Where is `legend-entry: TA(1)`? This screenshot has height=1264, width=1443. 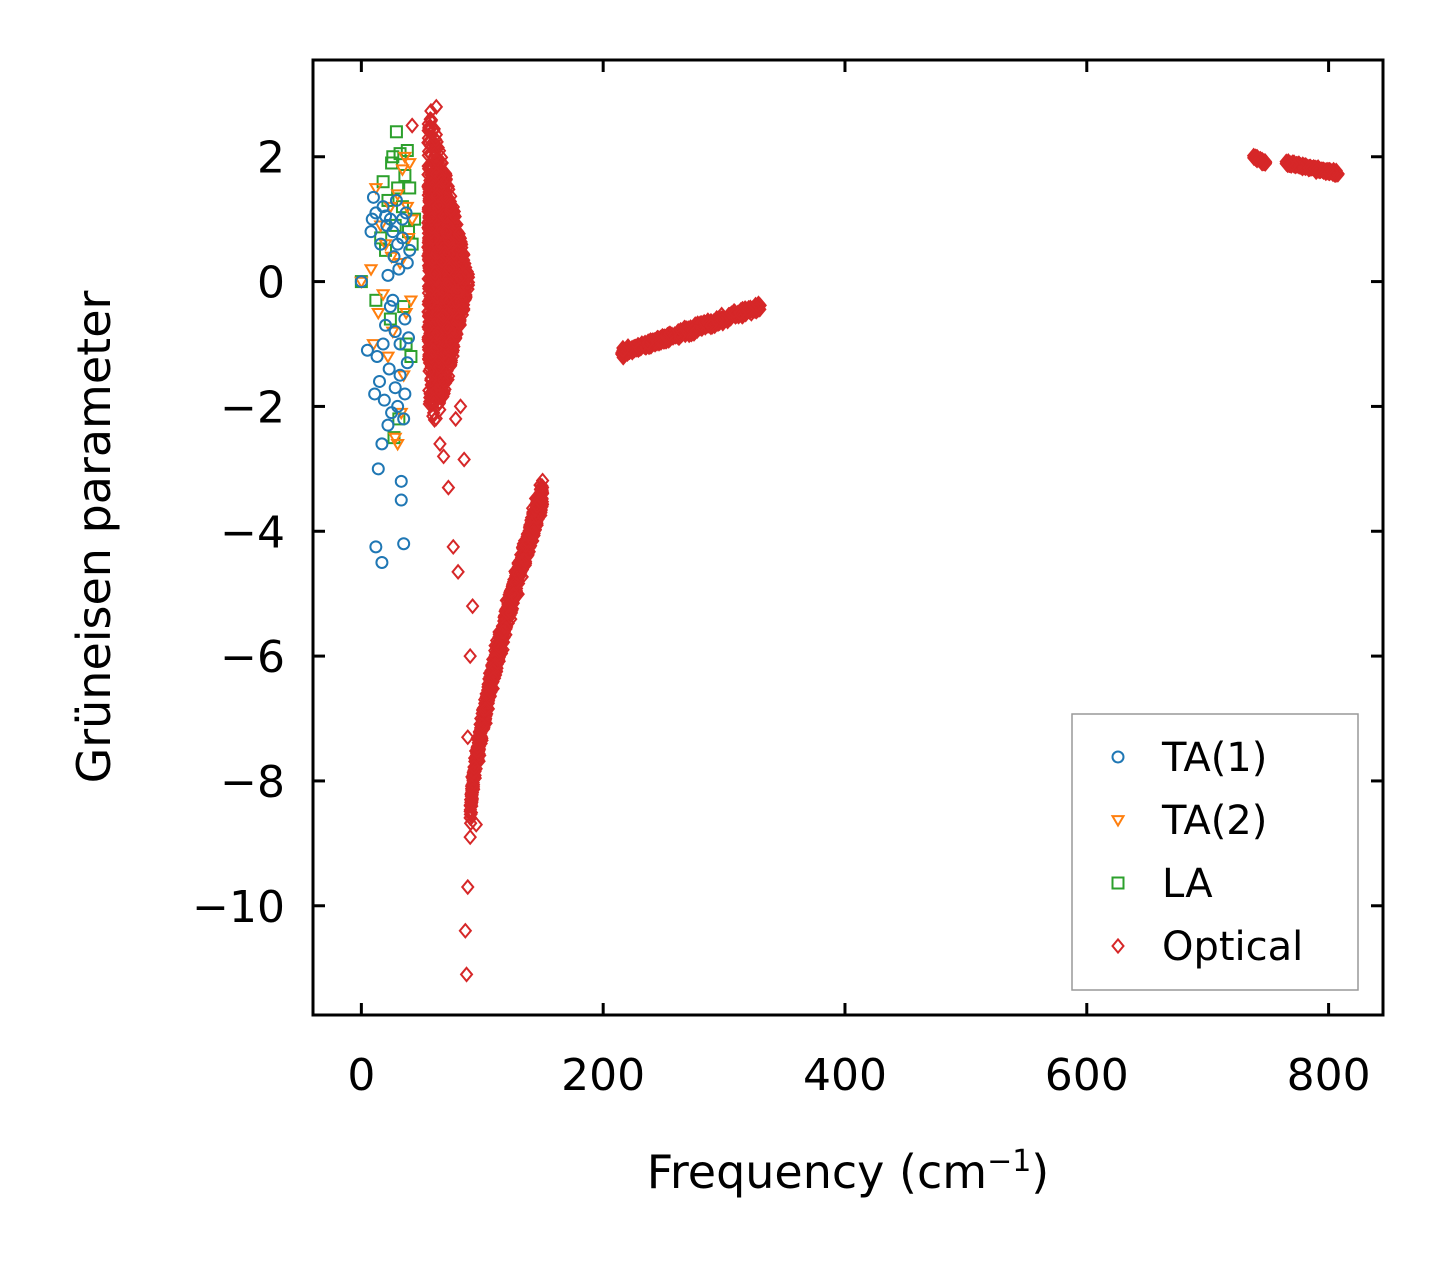
legend-entry: TA(1) is located at coordinates (1189, 758).